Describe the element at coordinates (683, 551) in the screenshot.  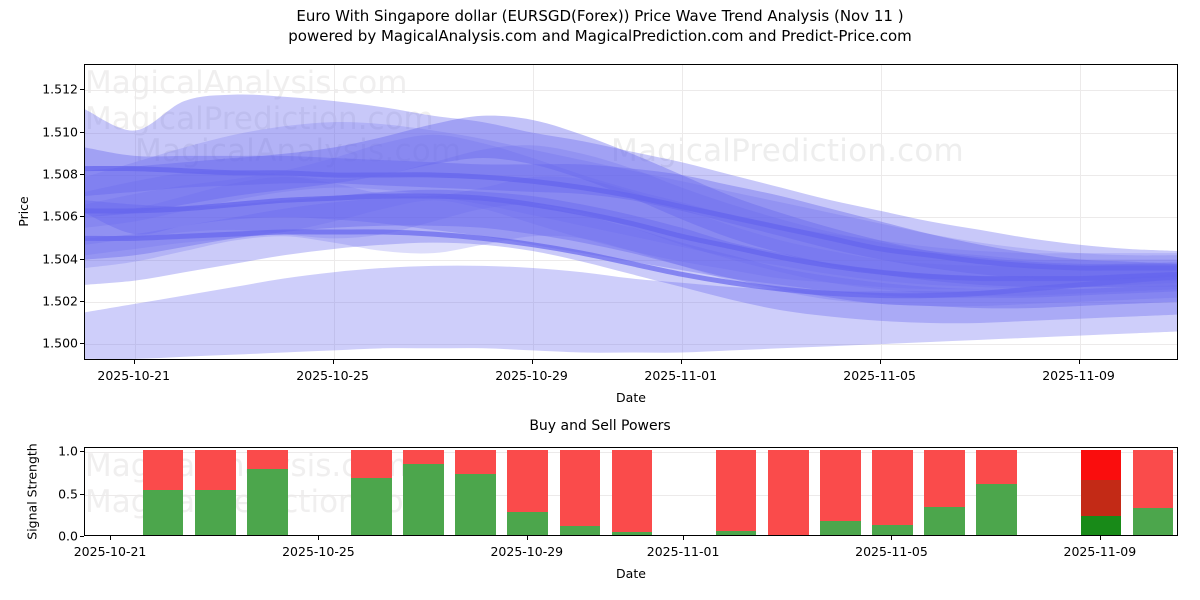
I see `x-axis-tick-label: 2025-11-01` at that location.